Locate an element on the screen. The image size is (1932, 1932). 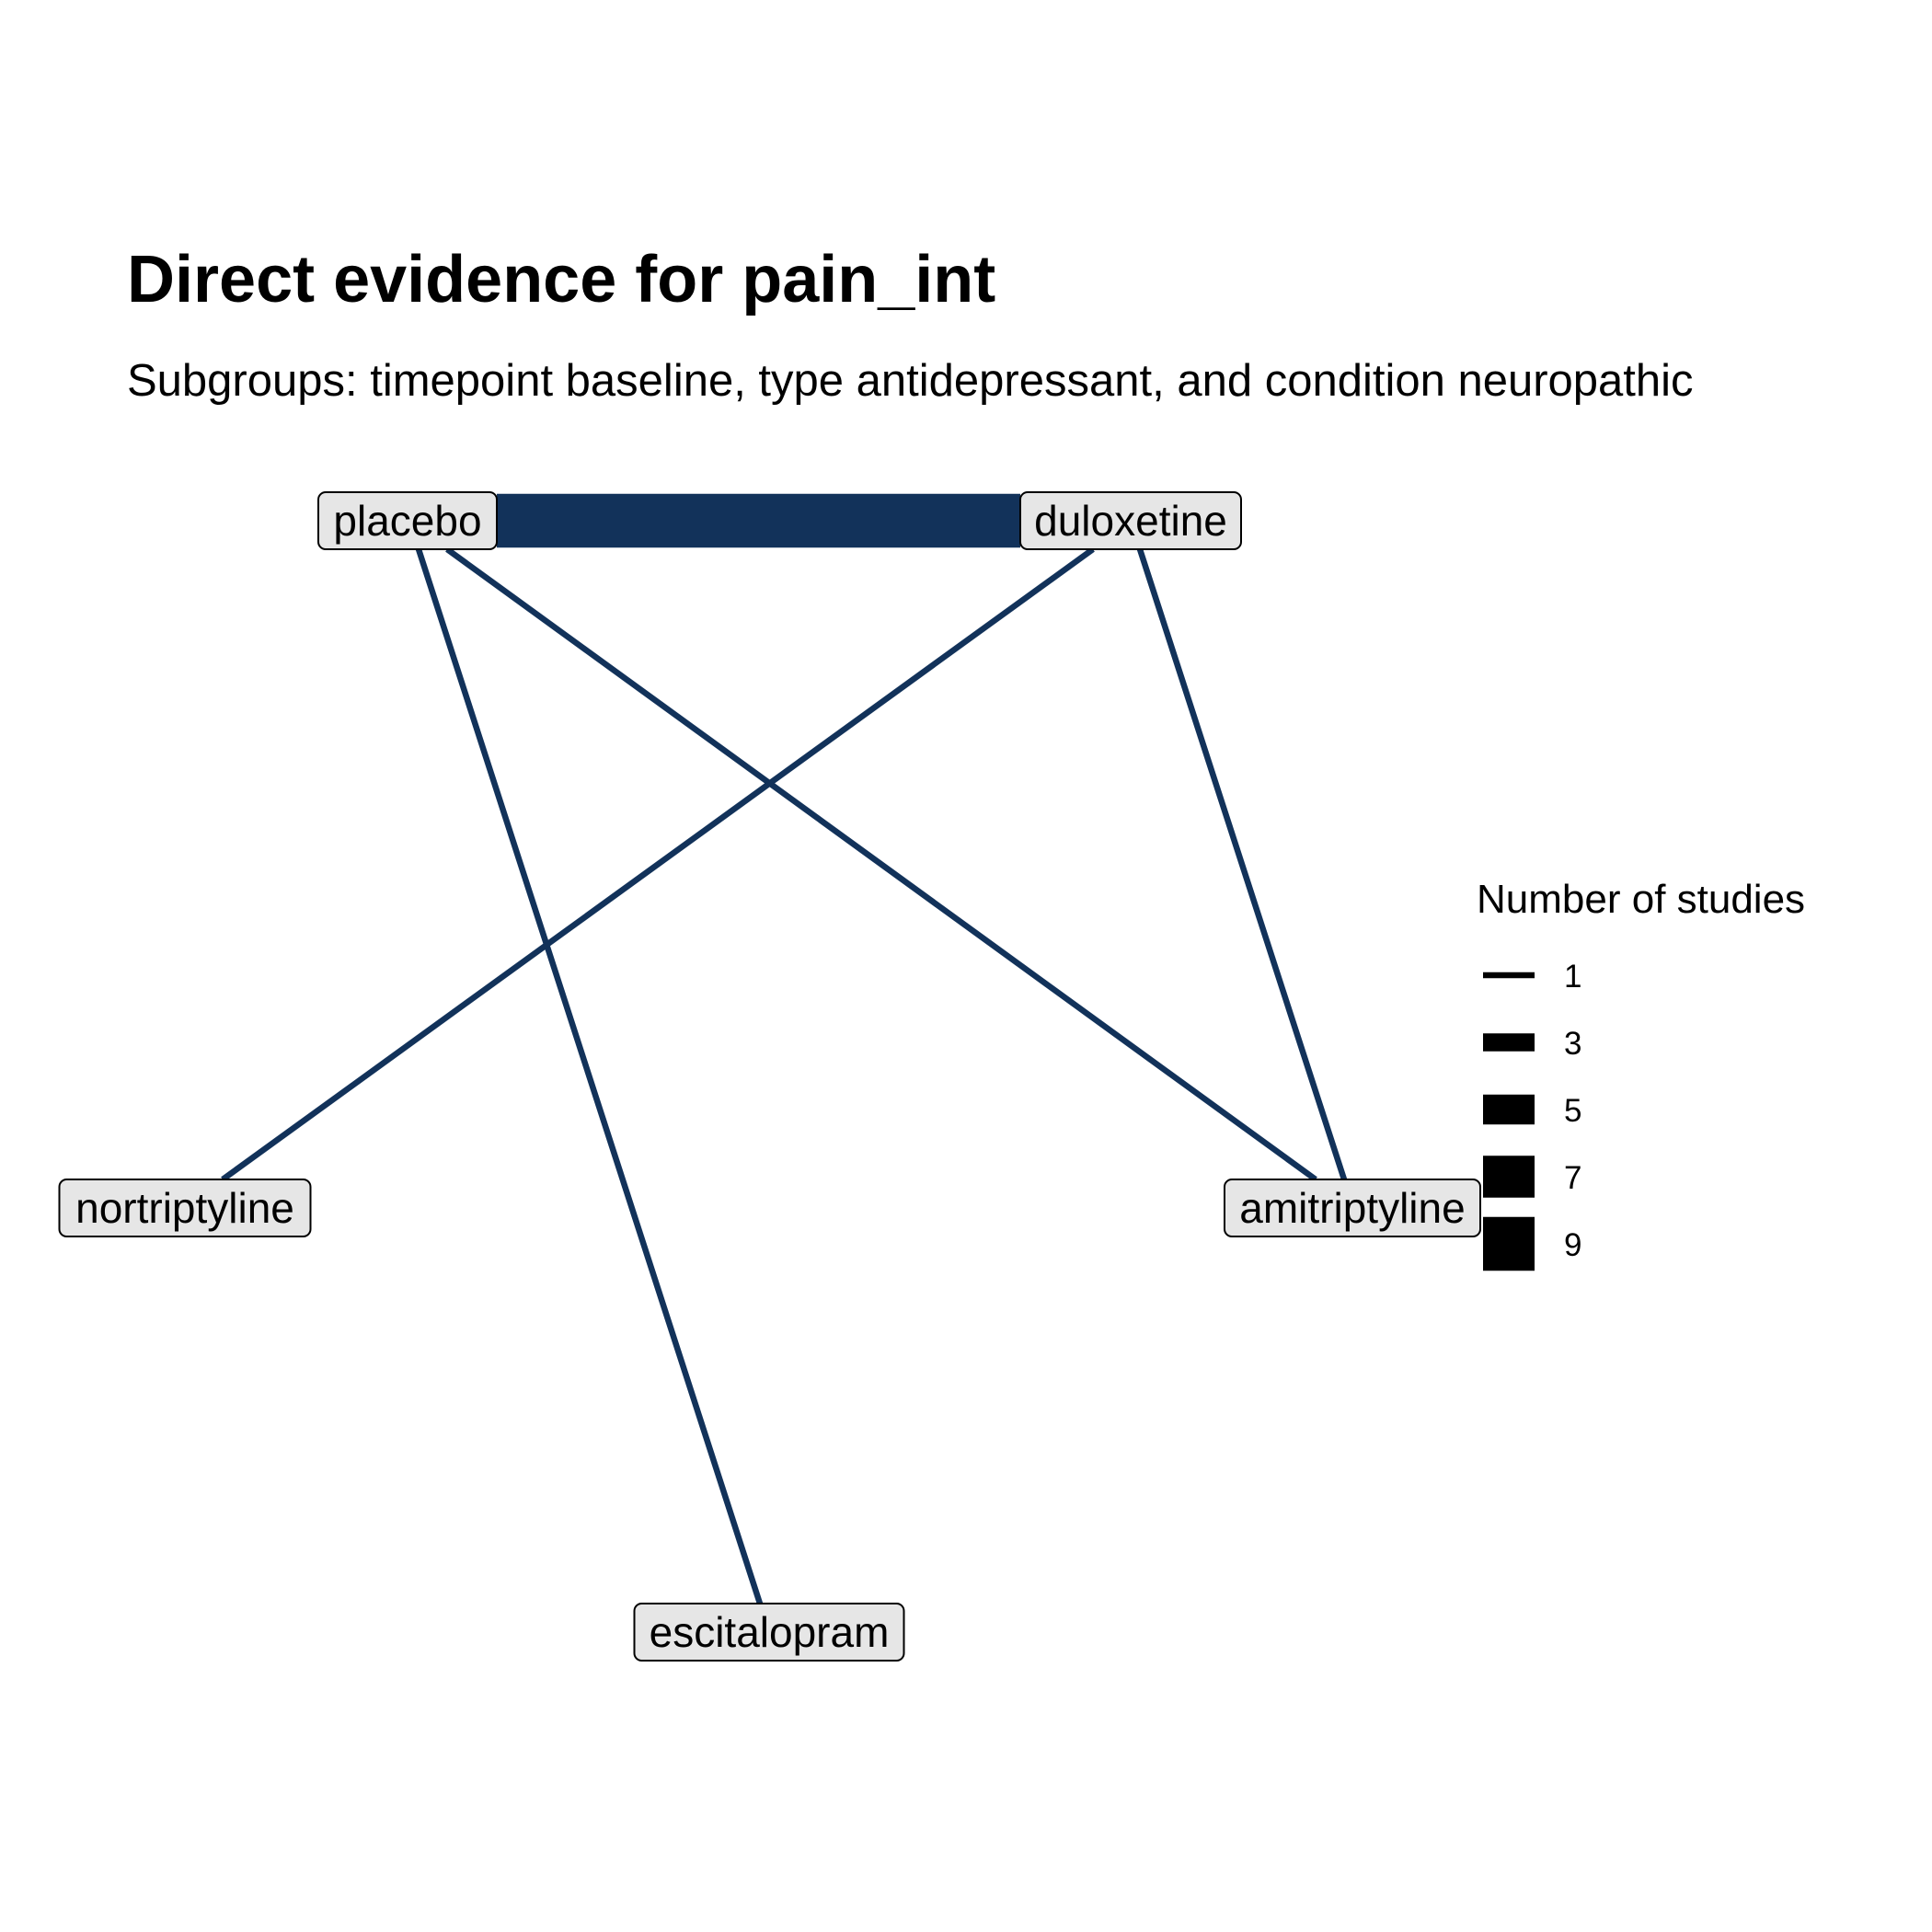
node-label: placebo is located at coordinates (407, 521).